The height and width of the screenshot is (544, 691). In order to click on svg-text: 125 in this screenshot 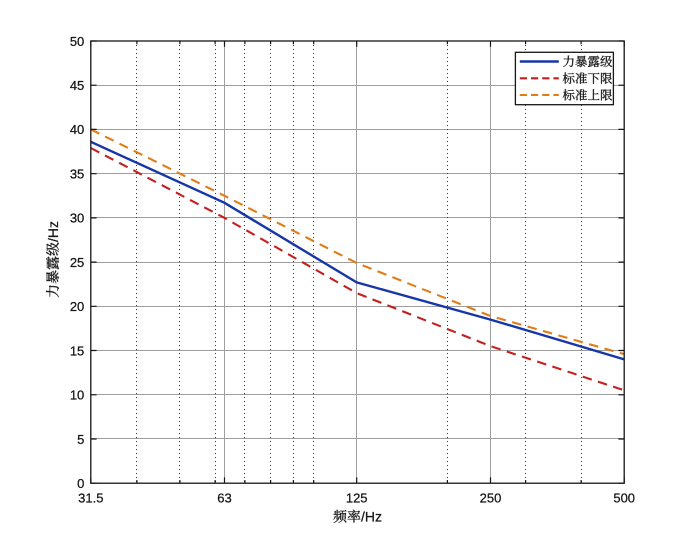, I will do `click(357, 497)`.